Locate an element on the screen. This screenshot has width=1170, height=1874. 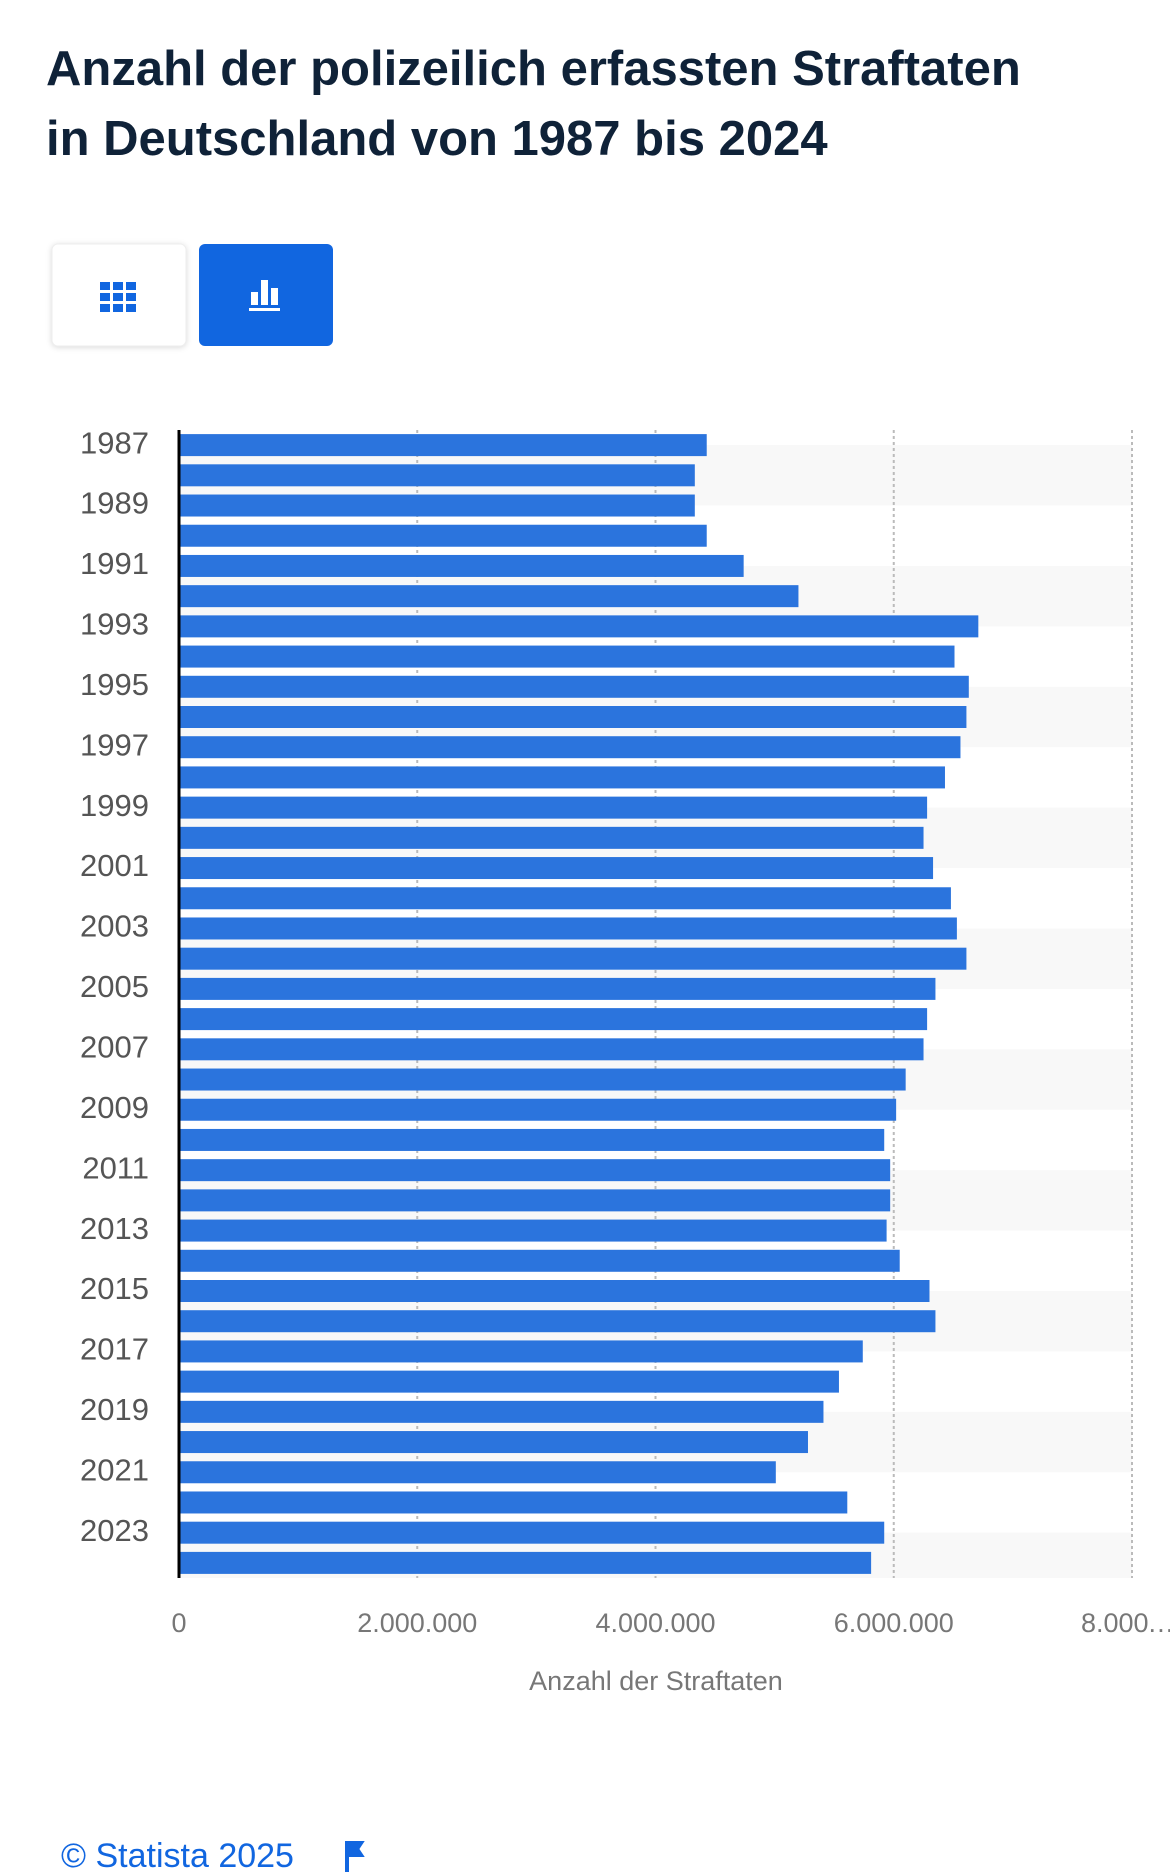
x-axis-label: Anzahl der Straftaten is located at coordinates (656, 1681).